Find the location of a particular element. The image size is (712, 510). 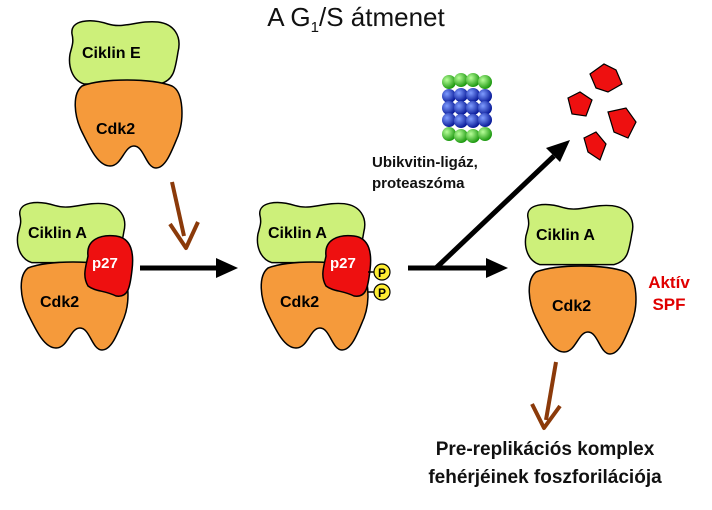

aktiv-line-1: Aktív is located at coordinates (669, 282).